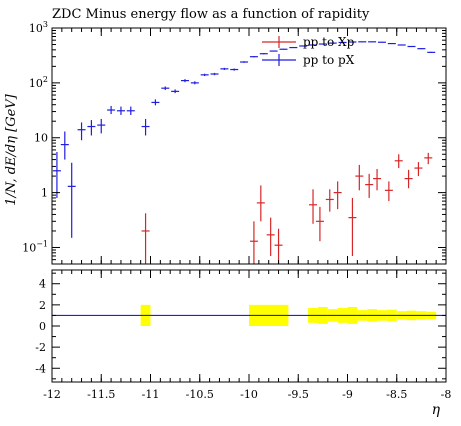  I want to click on y-axis-label: 1/N, dE/dη [GeV], so click(11, 149).